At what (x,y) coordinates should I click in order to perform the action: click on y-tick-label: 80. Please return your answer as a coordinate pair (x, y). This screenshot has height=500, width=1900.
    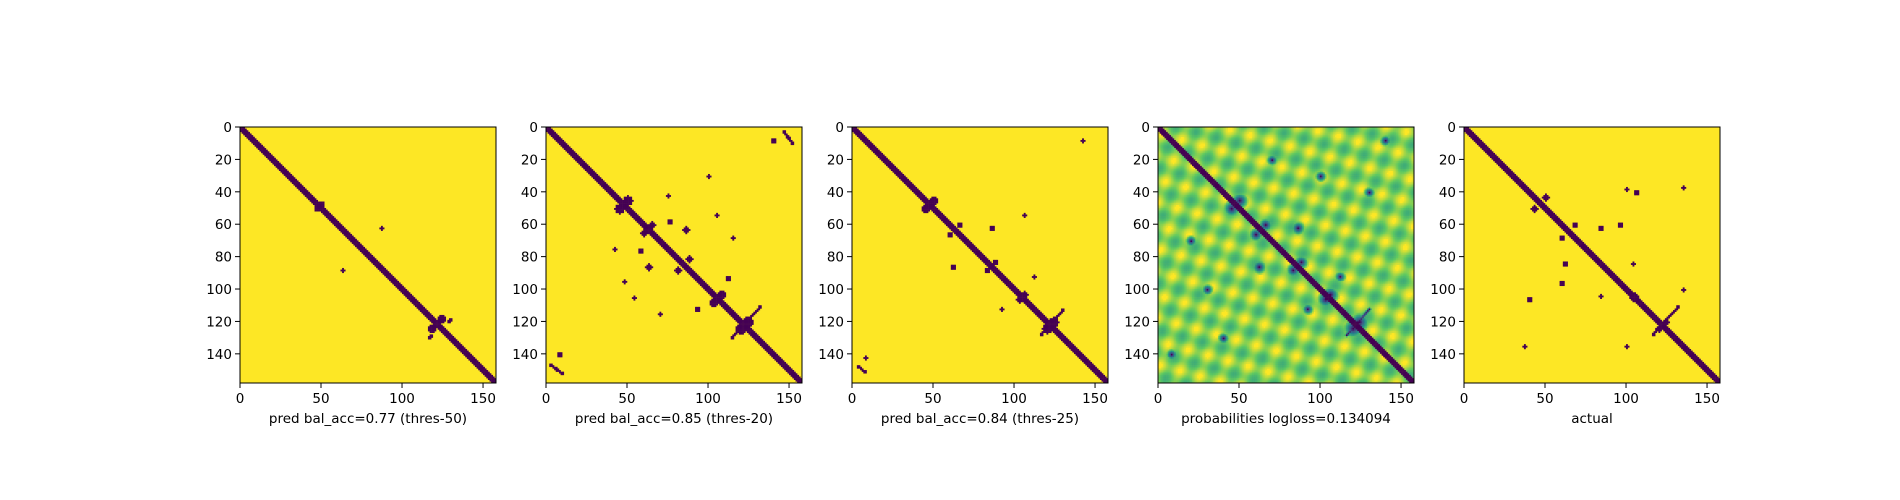
    Looking at the image, I should click on (835, 258).